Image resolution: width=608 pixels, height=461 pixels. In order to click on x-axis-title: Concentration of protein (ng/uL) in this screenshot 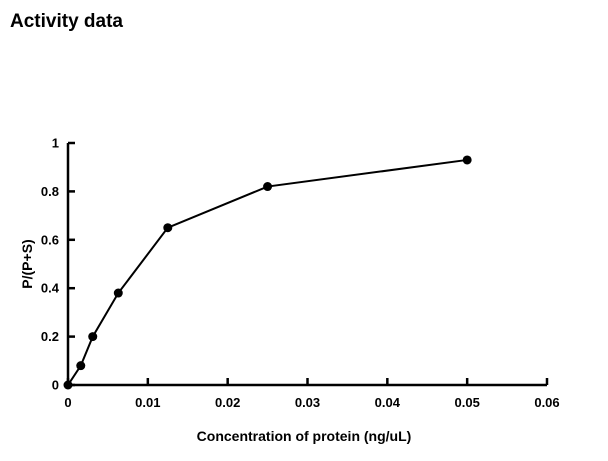, I will do `click(304, 436)`.